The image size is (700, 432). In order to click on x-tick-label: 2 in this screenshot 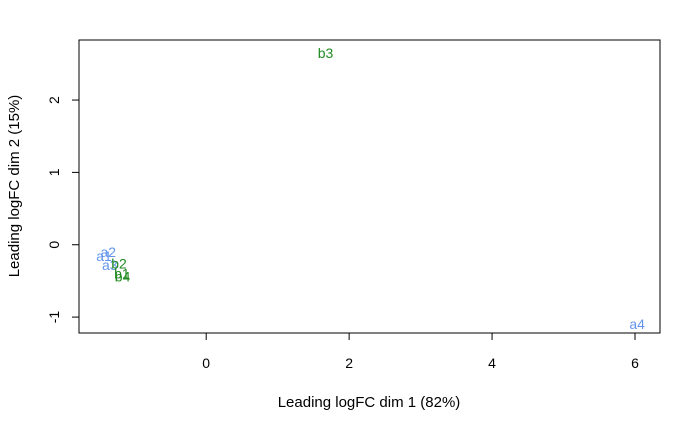, I will do `click(349, 363)`.